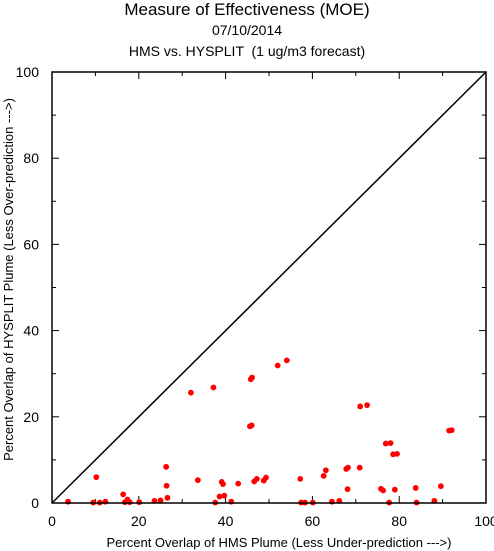 Image resolution: width=494 pixels, height=551 pixels. I want to click on y-tick-label: 40, so click(31, 331).